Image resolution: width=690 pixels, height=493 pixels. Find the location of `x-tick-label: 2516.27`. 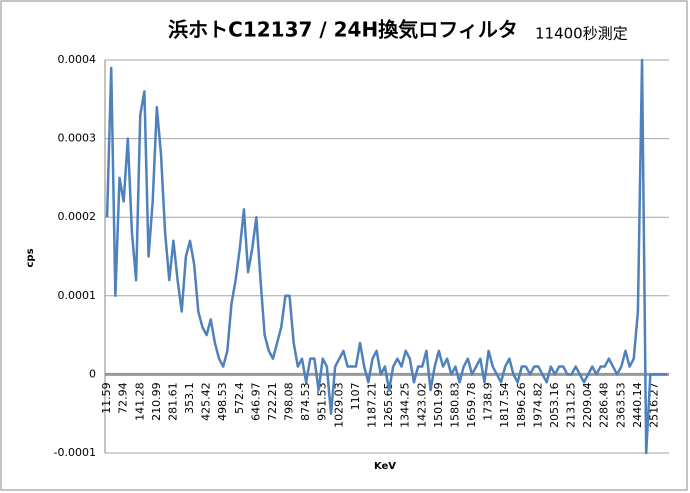

x-tick-label: 2516.27 is located at coordinates (653, 405).